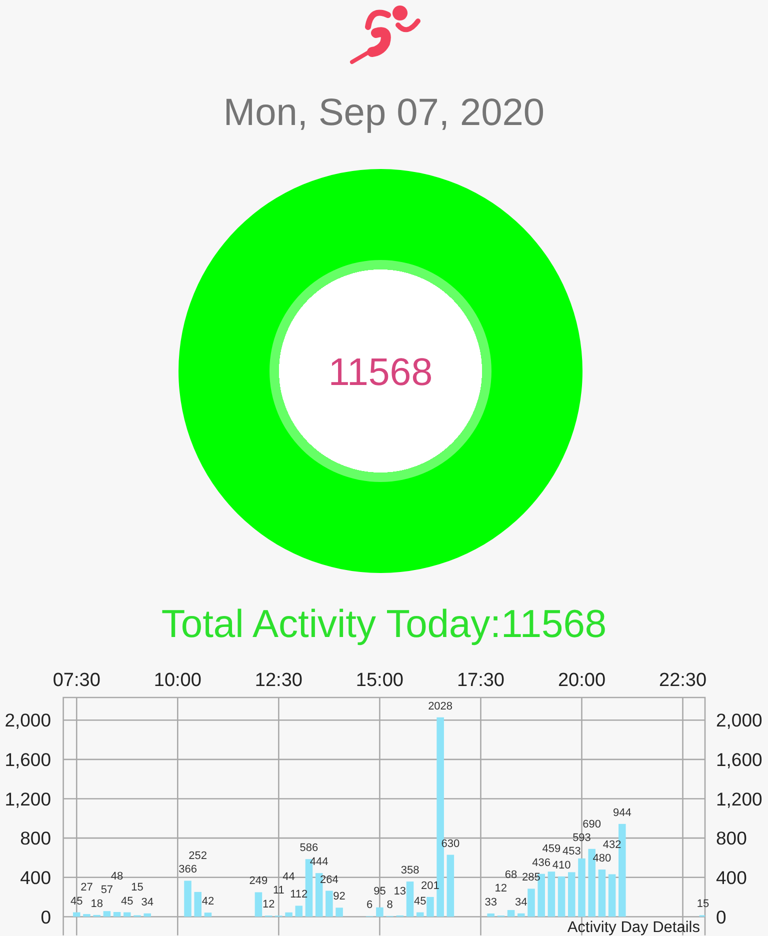 The image size is (768, 936). I want to click on data-label: 586, so click(309, 848).